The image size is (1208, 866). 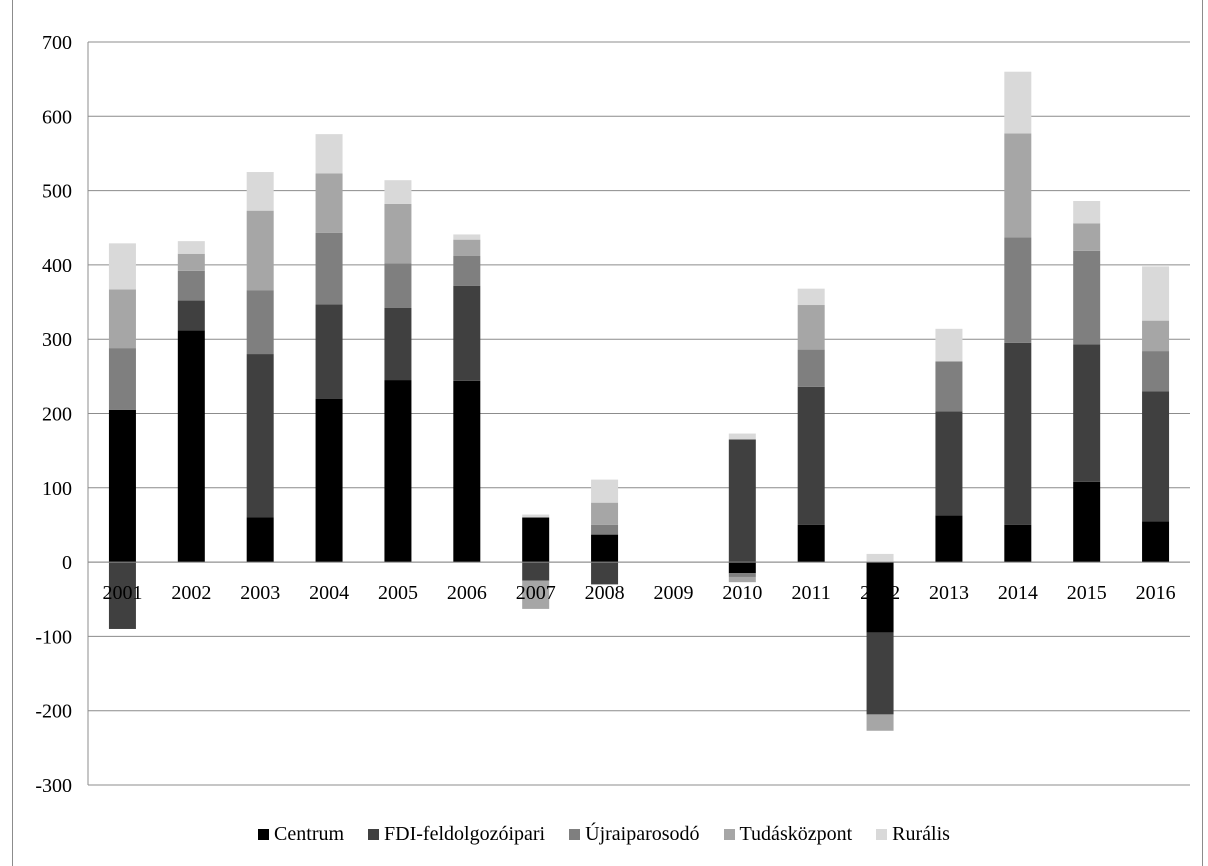 What do you see at coordinates (309, 833) in the screenshot?
I see `legend-label: Centrum` at bounding box center [309, 833].